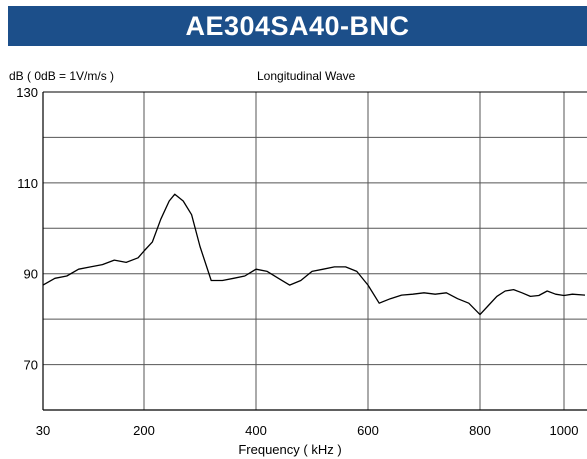 Image resolution: width=587 pixels, height=459 pixels. Describe the element at coordinates (31, 365) in the screenshot. I see `y-tick-label: 70` at that location.